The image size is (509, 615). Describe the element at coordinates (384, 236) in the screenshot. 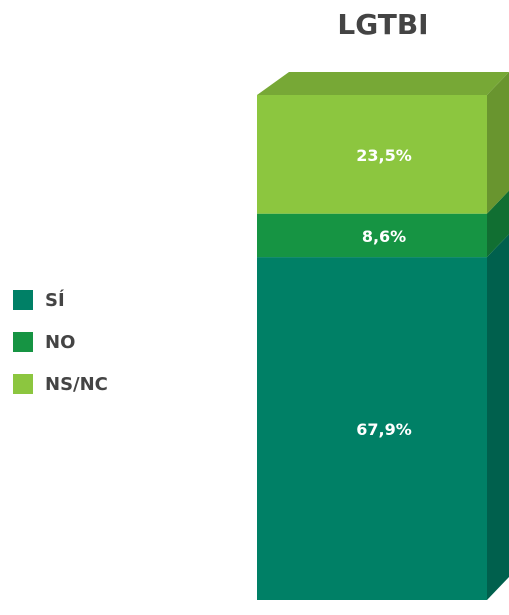

I see `value-label: 8,6%` at that location.